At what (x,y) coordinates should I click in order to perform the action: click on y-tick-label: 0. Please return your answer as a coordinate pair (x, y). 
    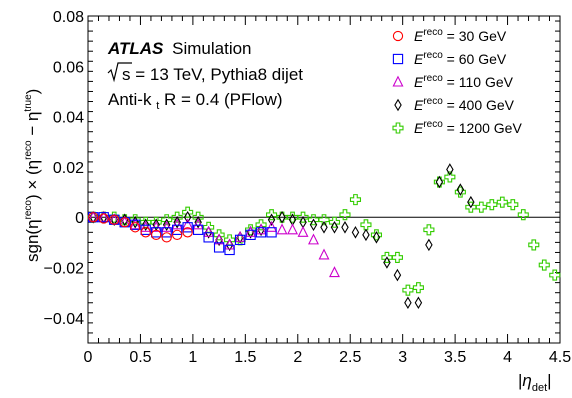
    Looking at the image, I should click on (79, 218).